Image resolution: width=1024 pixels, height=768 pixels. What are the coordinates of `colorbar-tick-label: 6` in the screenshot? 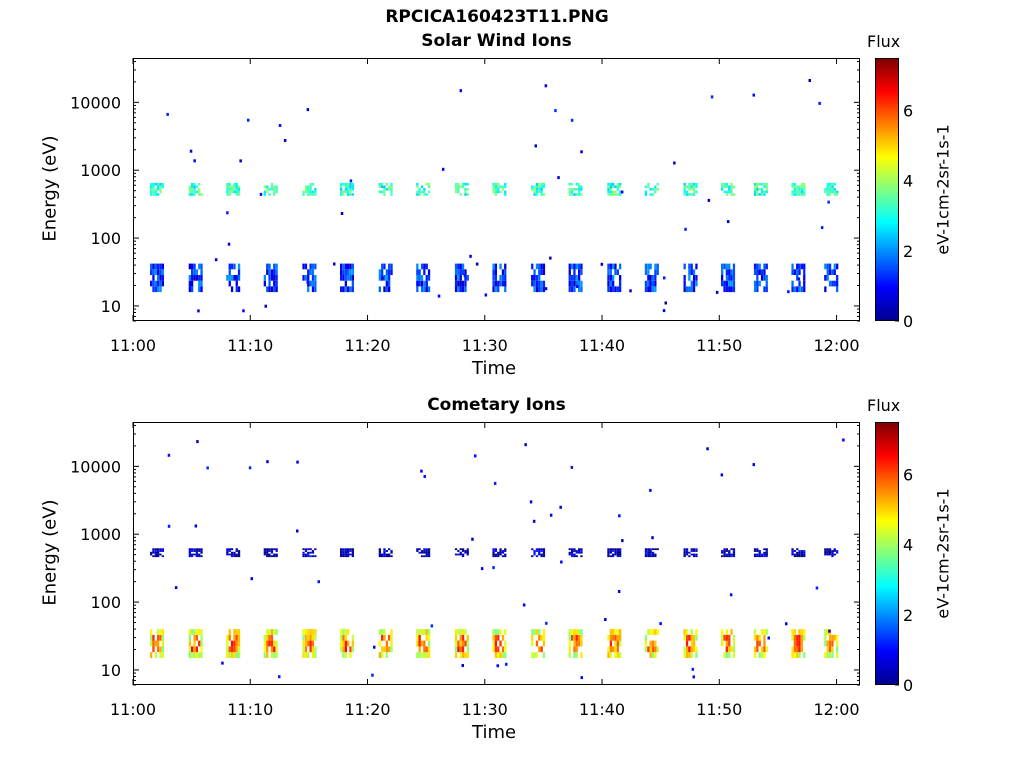 It's located at (908, 475).